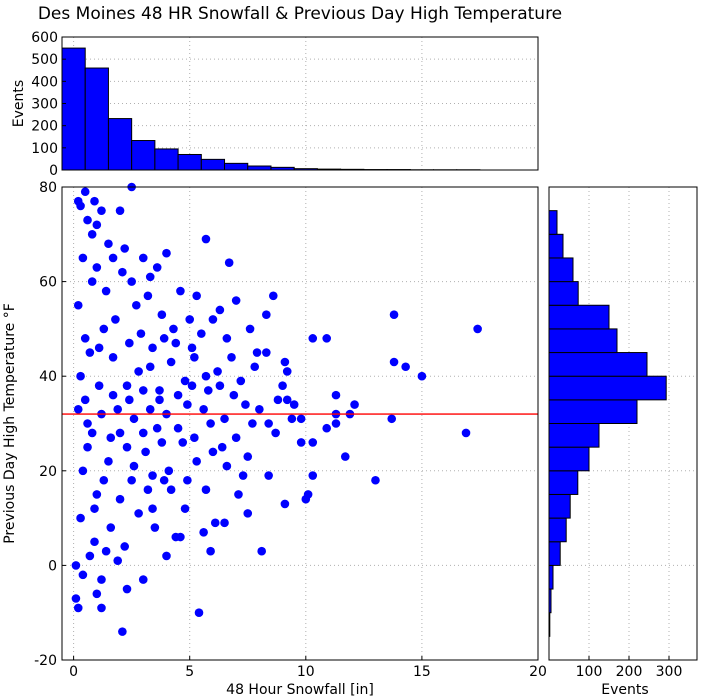 The width and height of the screenshot is (701, 700). What do you see at coordinates (44, 105) in the screenshot?
I see `y-tick-label: 300` at bounding box center [44, 105].